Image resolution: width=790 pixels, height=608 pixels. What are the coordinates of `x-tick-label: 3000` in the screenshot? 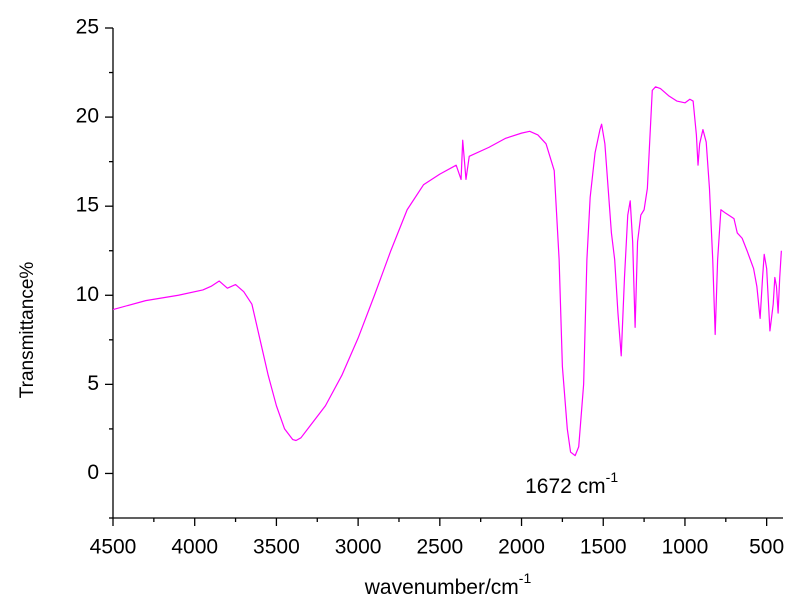 It's located at (358, 547).